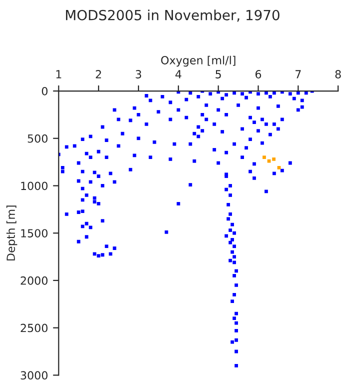 Image resolution: width=345 pixels, height=384 pixels. What do you see at coordinates (338, 74) in the screenshot?
I see `x-tick-label: 8` at bounding box center [338, 74].